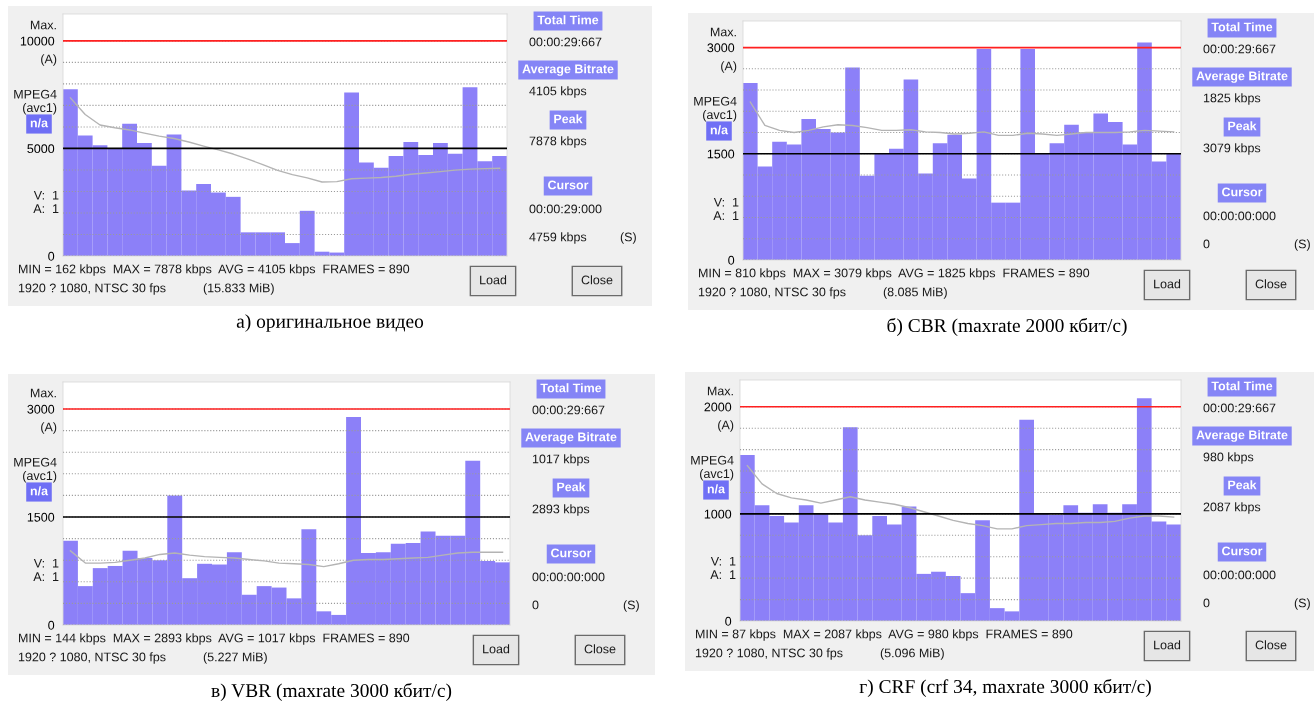 This screenshot has width=1314, height=706. I want to click on text: 1825 kbps, so click(1232, 99).